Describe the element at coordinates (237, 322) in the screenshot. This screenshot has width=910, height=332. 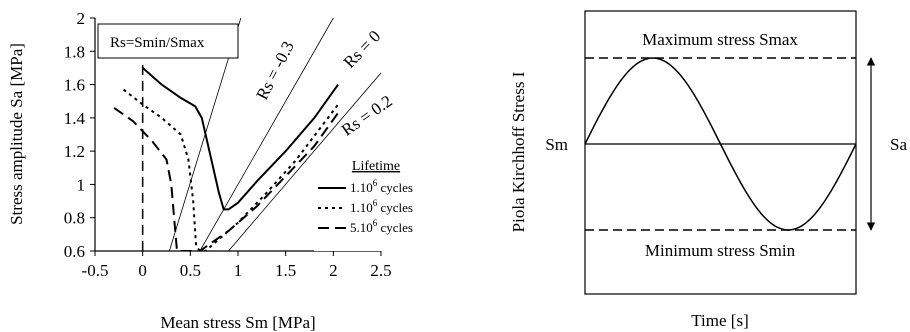
I see `x-axis-label: Mean stress Sm [MPa]` at that location.